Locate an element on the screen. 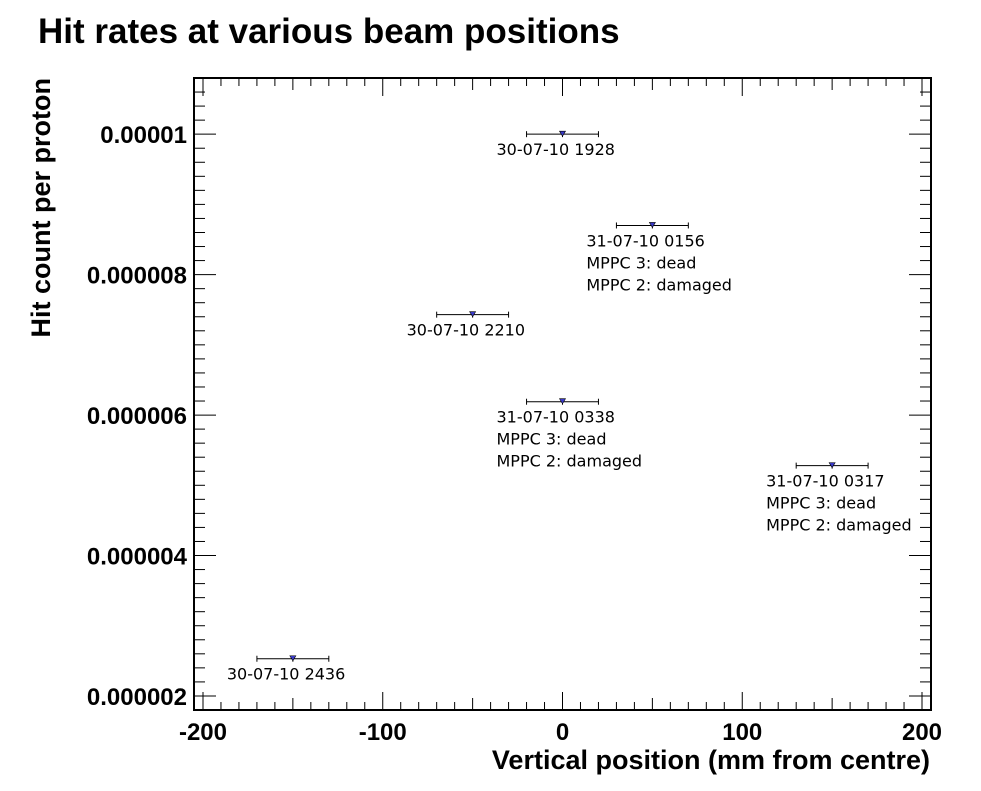 The image size is (981, 791). annotation-line: 30-07-10 1928 is located at coordinates (556, 149).